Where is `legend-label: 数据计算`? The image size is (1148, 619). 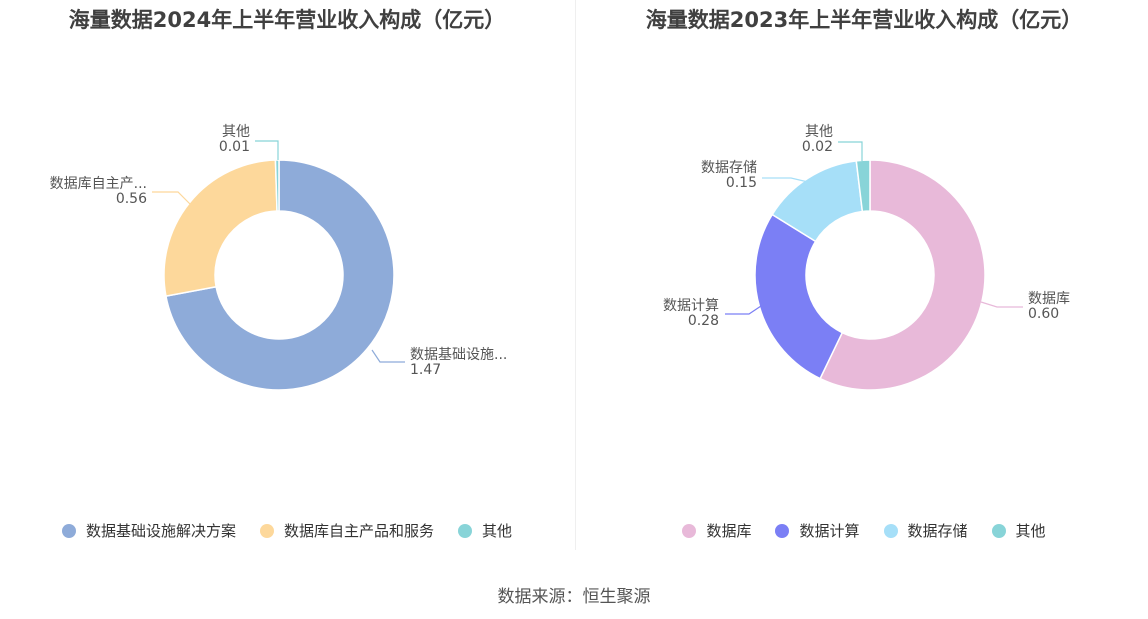
legend-label: 数据计算 is located at coordinates (829, 531).